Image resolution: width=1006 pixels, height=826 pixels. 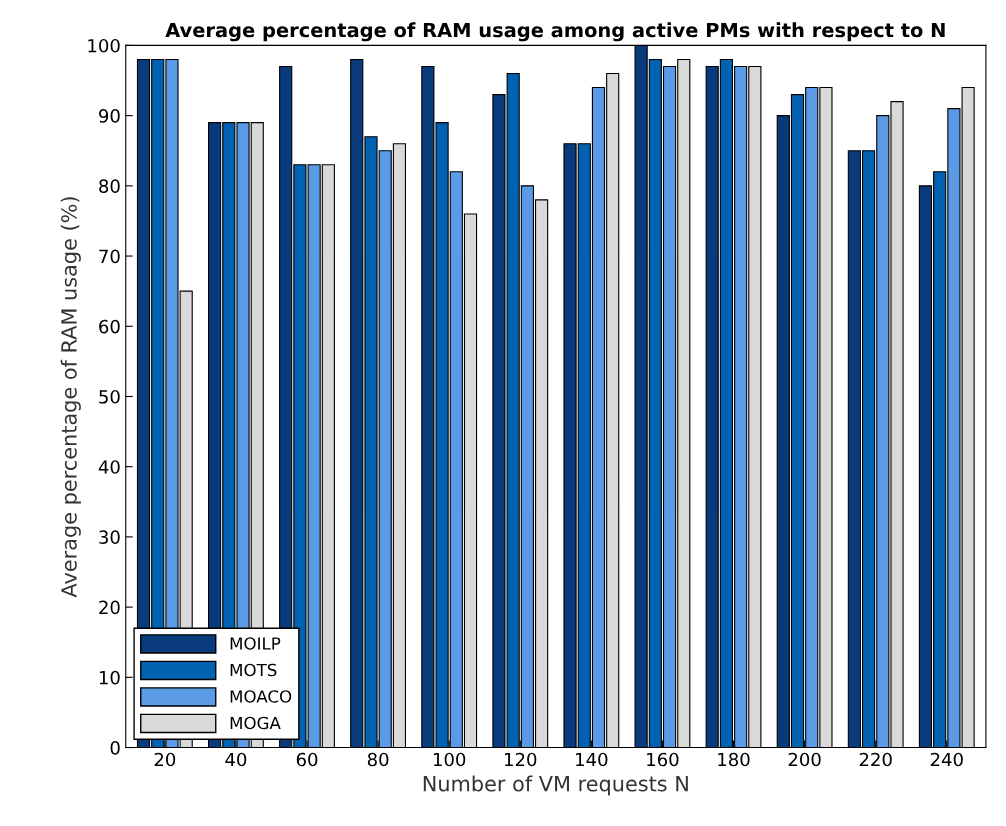 What do you see at coordinates (109, 607) in the screenshot?
I see `y-tick-label: 20` at bounding box center [109, 607].